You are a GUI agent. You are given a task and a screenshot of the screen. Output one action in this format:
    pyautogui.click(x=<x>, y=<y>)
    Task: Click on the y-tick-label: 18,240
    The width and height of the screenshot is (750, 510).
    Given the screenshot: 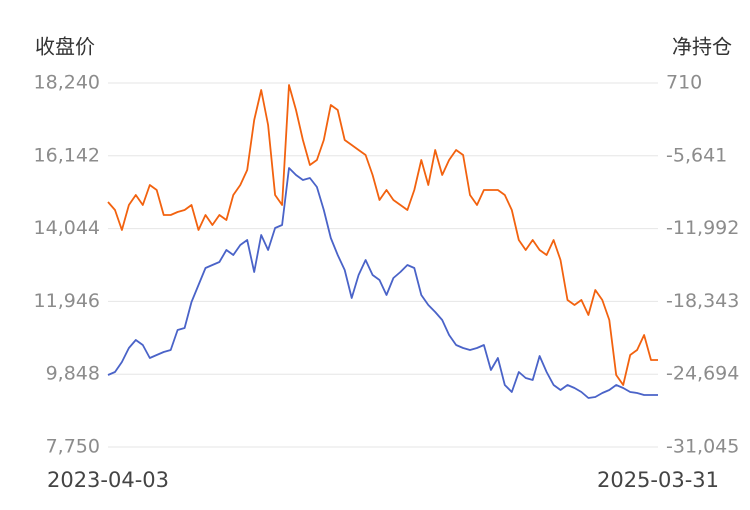 What is the action you would take?
    pyautogui.click(x=67, y=83)
    